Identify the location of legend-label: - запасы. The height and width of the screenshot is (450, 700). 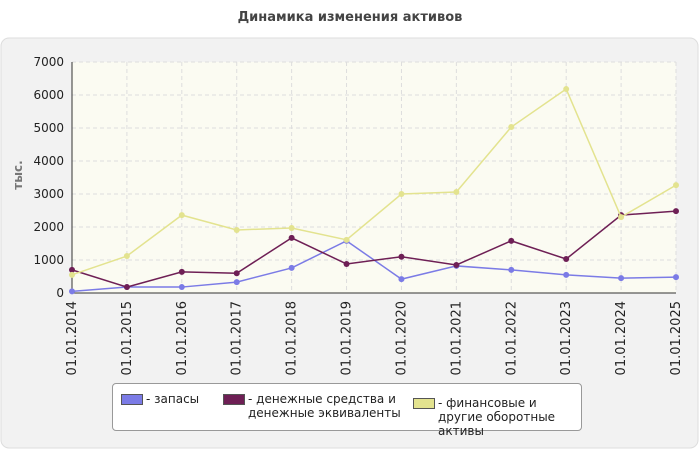
(173, 399).